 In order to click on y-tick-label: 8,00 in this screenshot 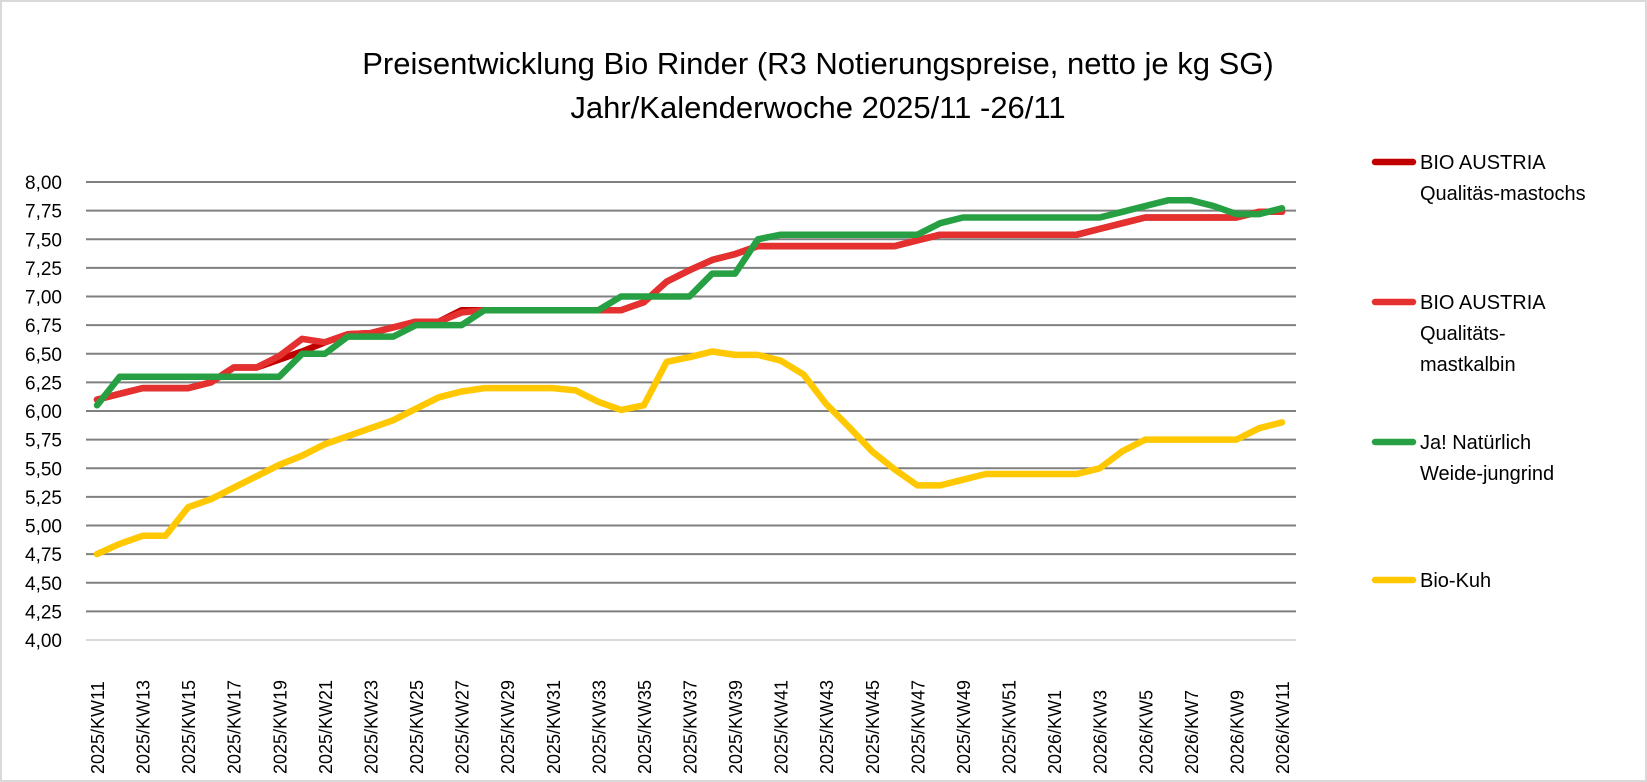, I will do `click(43, 183)`.